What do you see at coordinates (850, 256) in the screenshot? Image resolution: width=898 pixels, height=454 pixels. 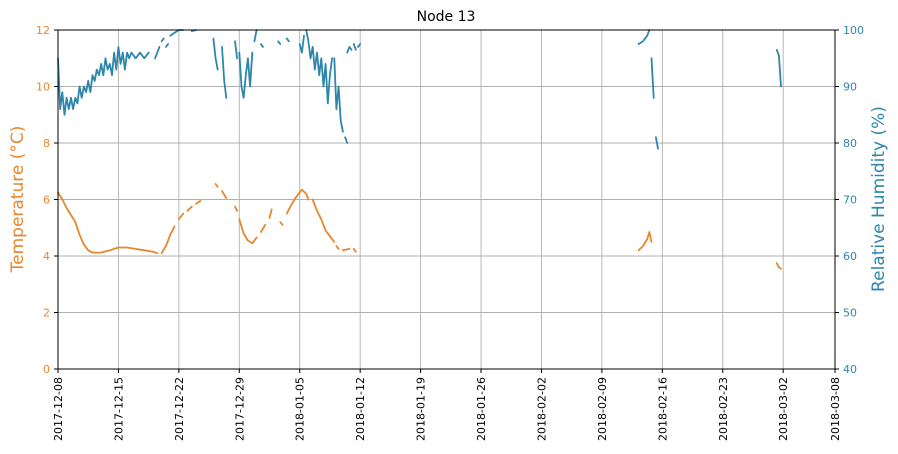 I see `y-right-tick-label: 60` at bounding box center [850, 256].